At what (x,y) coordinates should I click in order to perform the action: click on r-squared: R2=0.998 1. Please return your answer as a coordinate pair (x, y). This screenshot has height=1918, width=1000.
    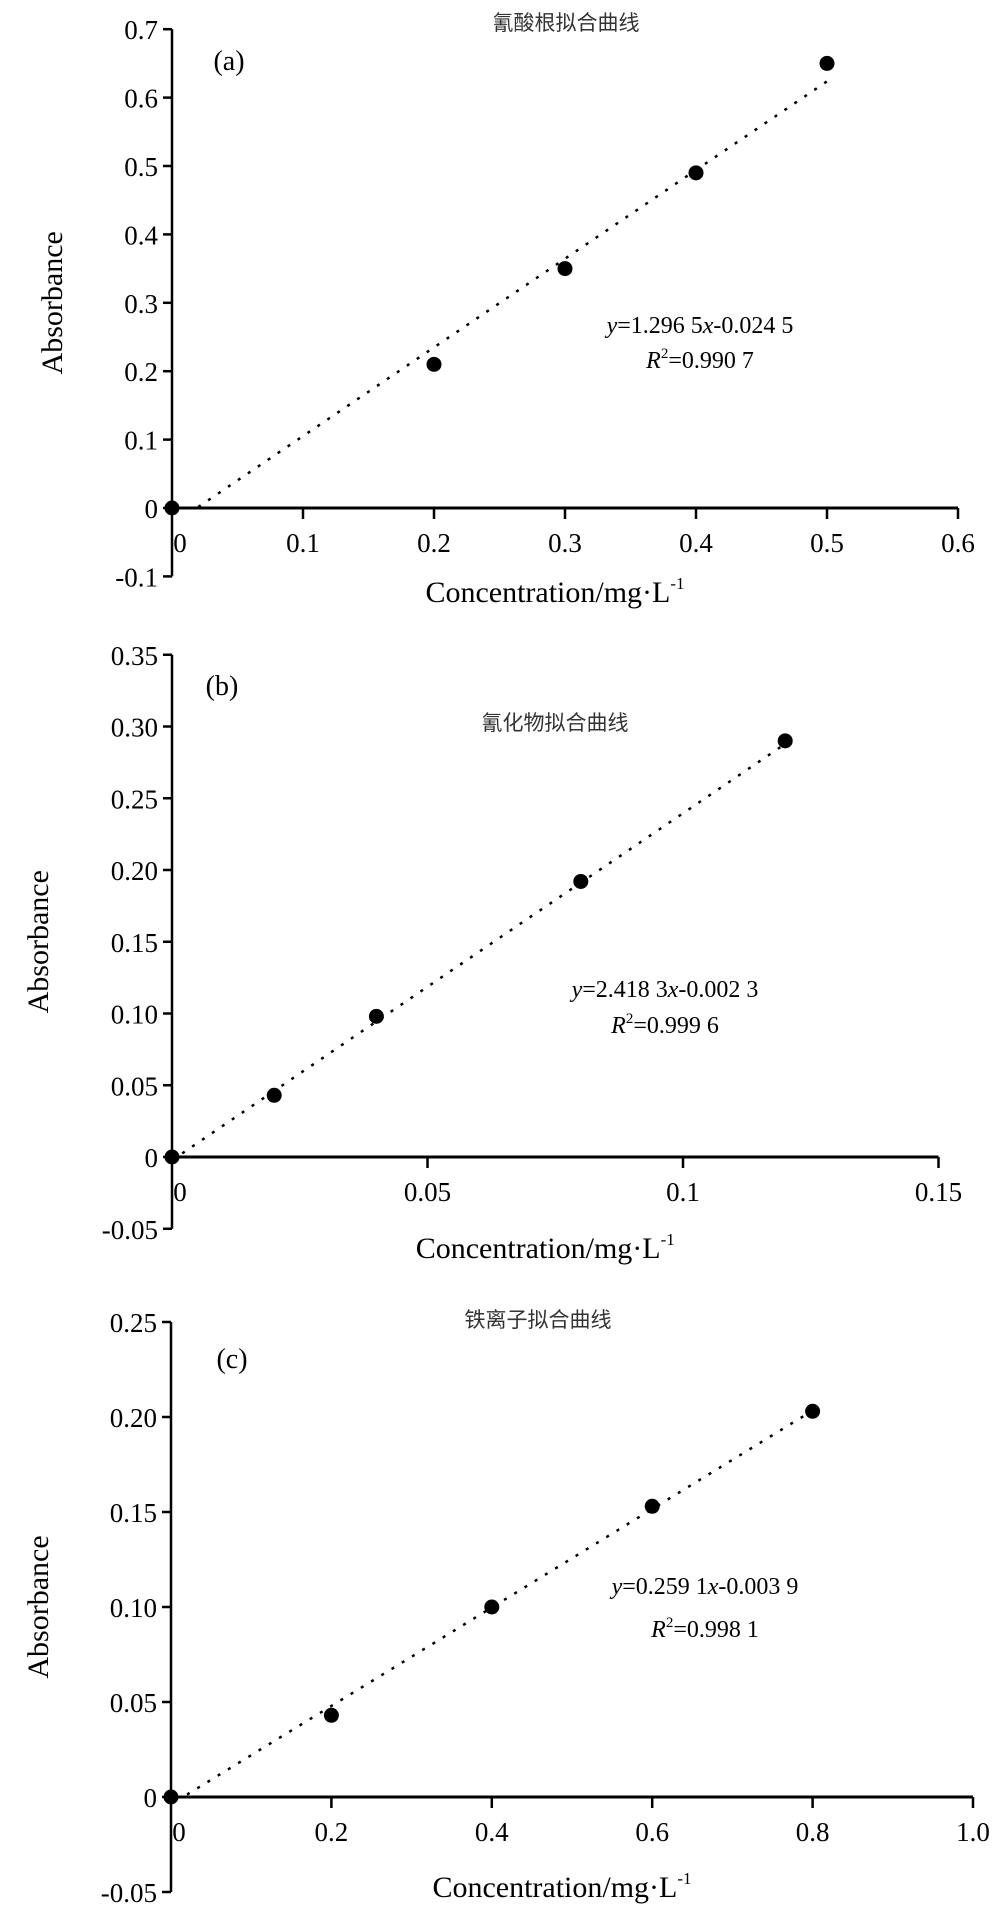
    Looking at the image, I should click on (704, 1629).